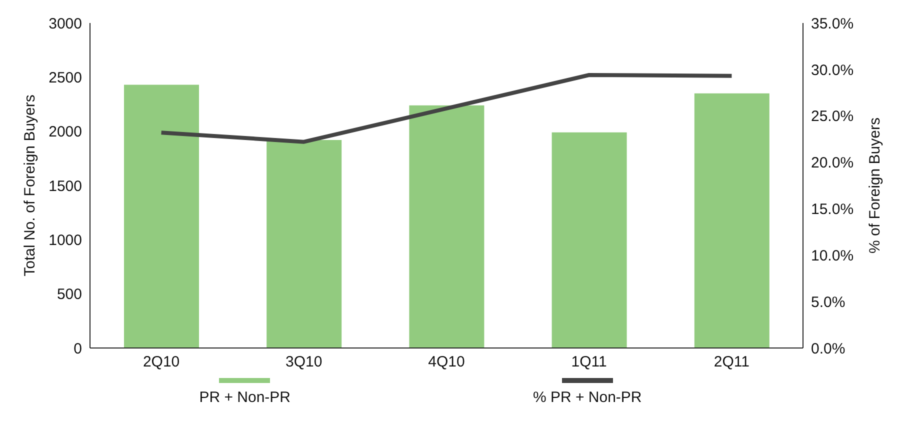 The image size is (899, 441). What do you see at coordinates (732, 362) in the screenshot?
I see `x-tick-label: 2Q11` at bounding box center [732, 362].